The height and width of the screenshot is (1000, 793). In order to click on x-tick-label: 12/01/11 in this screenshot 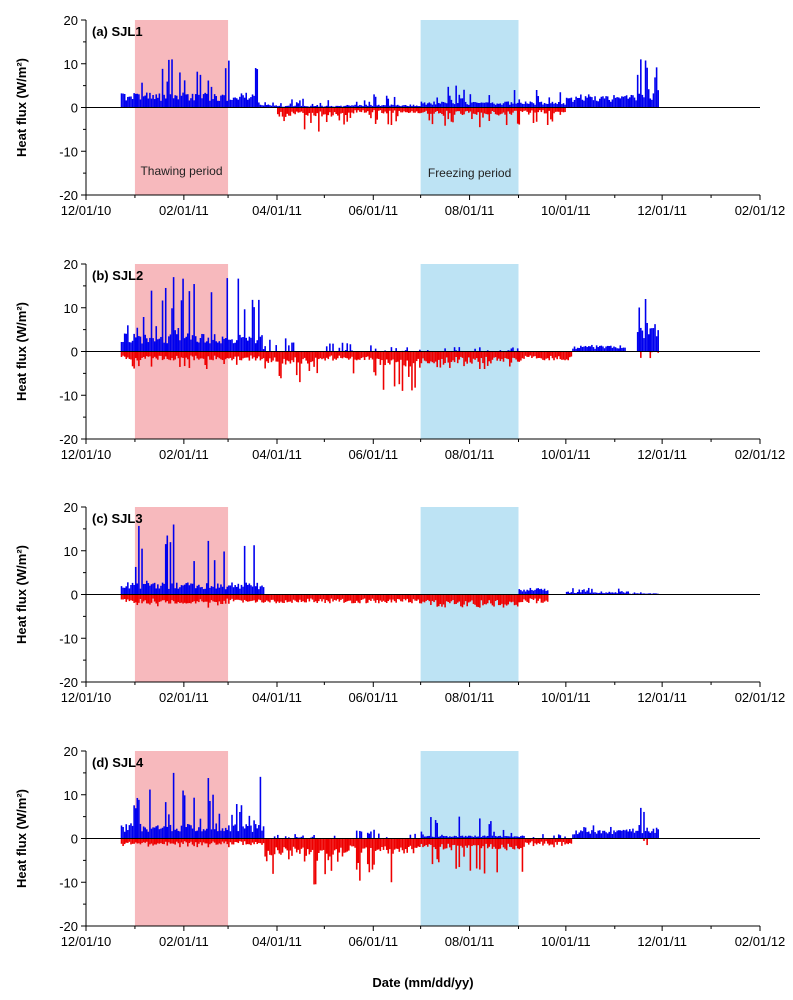, I will do `click(662, 210)`.